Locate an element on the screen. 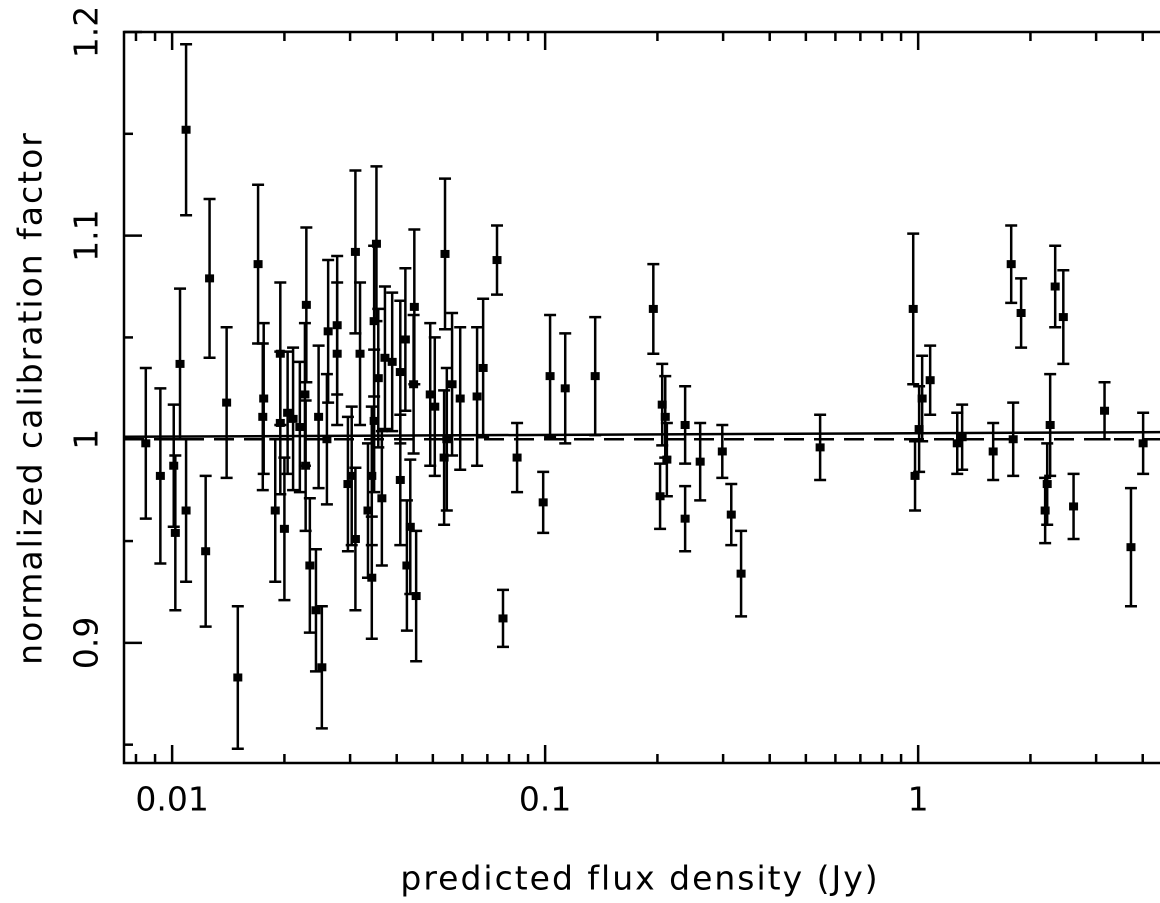  y-tick-label: 1 is located at coordinates (86, 439).